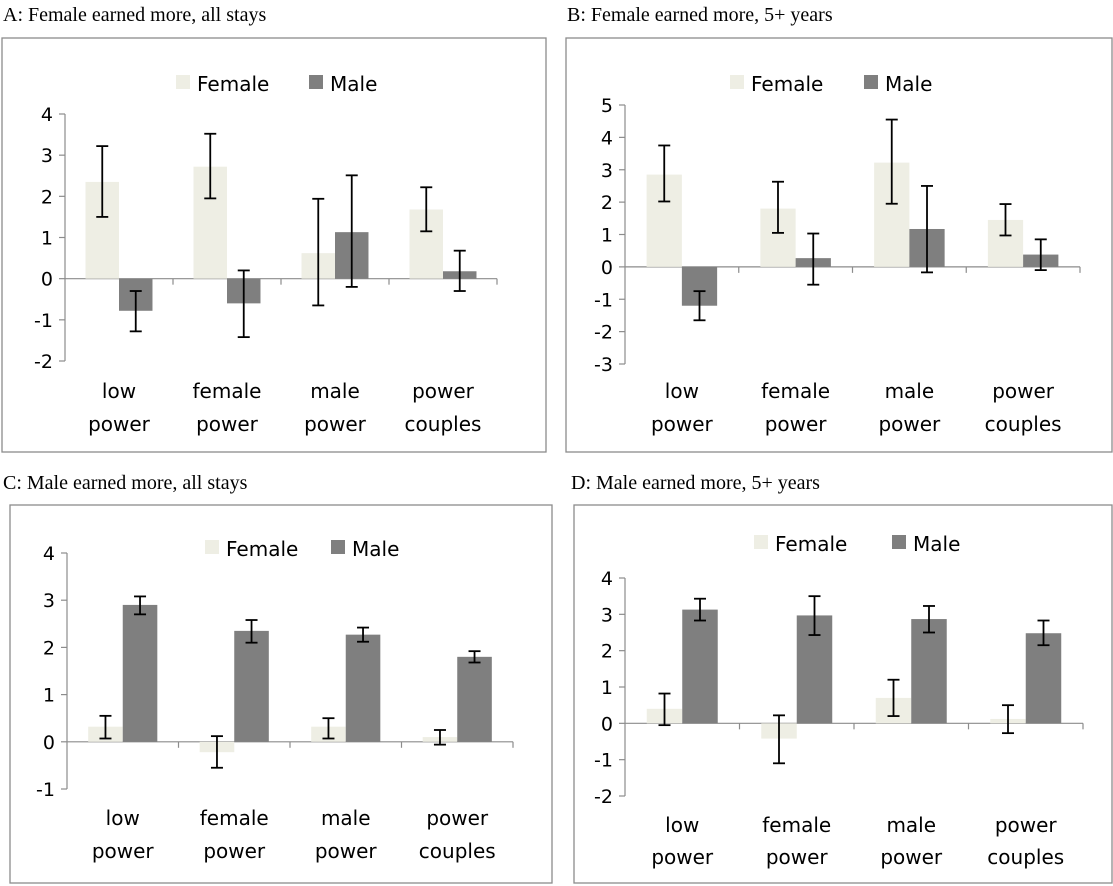 This screenshot has height=886, width=1113. I want to click on panel-title: D: Male earned more, 5+ years, so click(695, 483).